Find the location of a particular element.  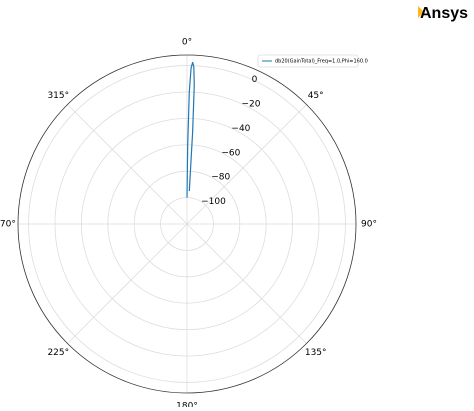

logo-text: Ansys is located at coordinates (444, 13).